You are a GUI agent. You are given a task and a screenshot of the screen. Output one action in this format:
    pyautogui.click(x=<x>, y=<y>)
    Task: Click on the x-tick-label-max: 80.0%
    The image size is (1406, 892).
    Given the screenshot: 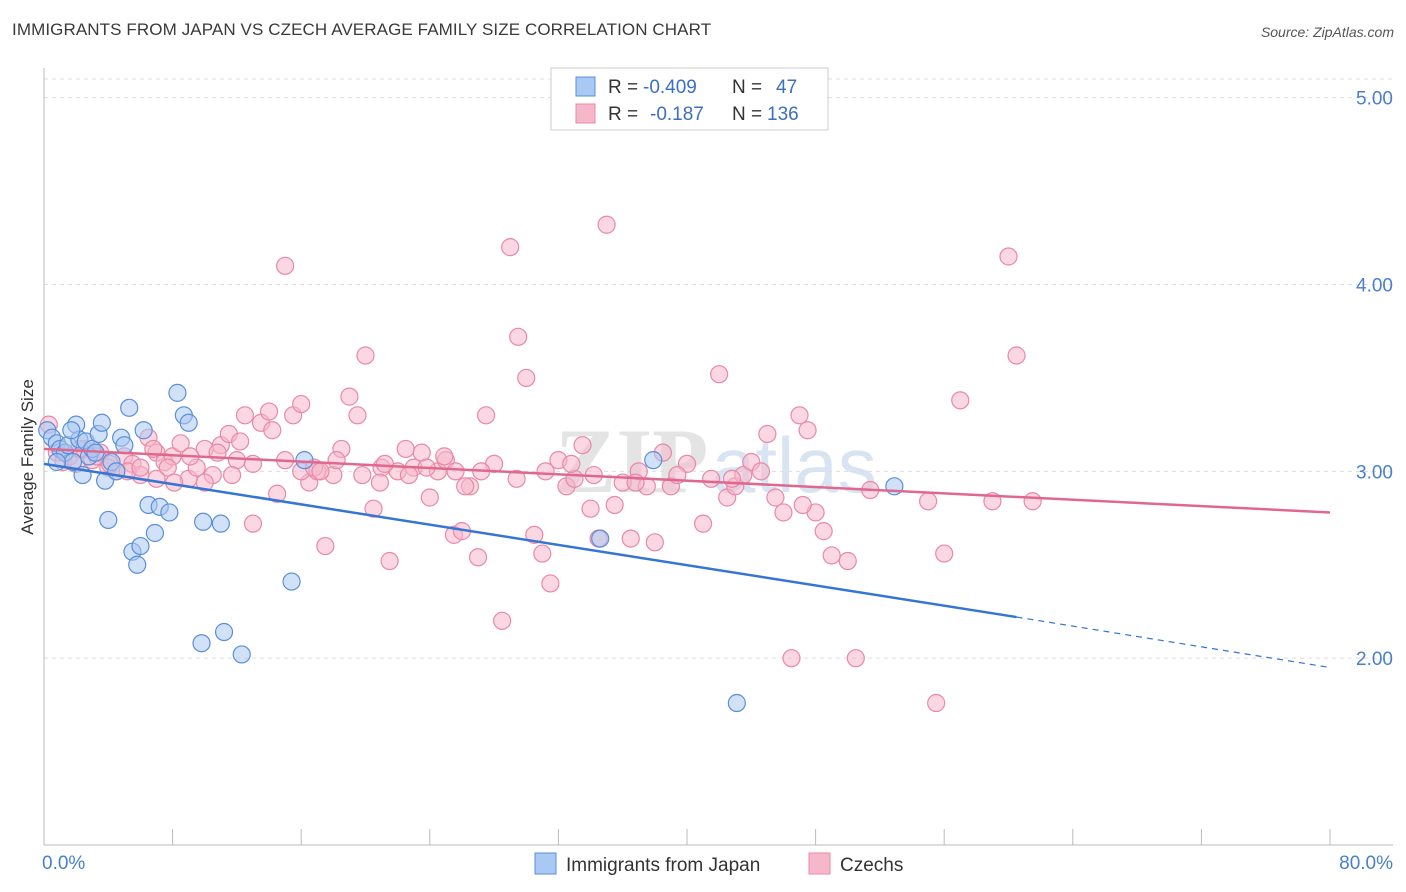 What is the action you would take?
    pyautogui.click(x=1366, y=863)
    